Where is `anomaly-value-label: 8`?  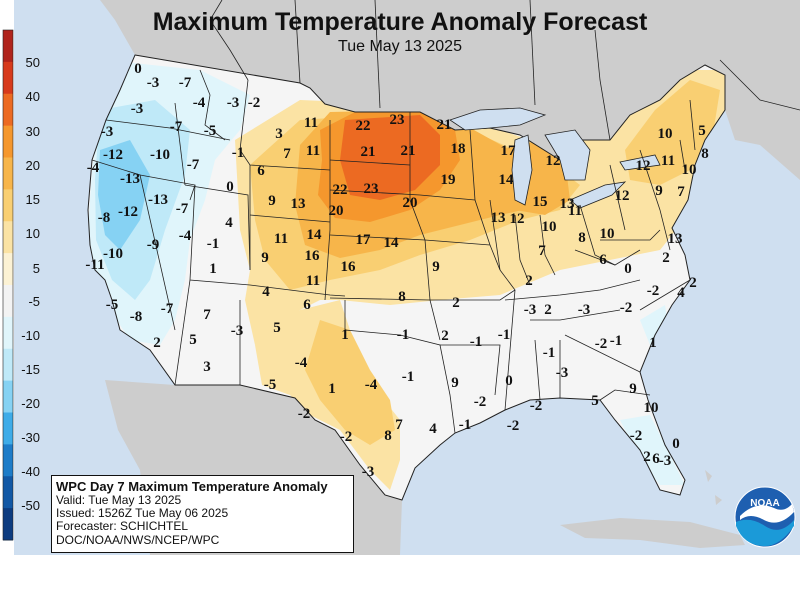 anomaly-value-label: 8 is located at coordinates (388, 436).